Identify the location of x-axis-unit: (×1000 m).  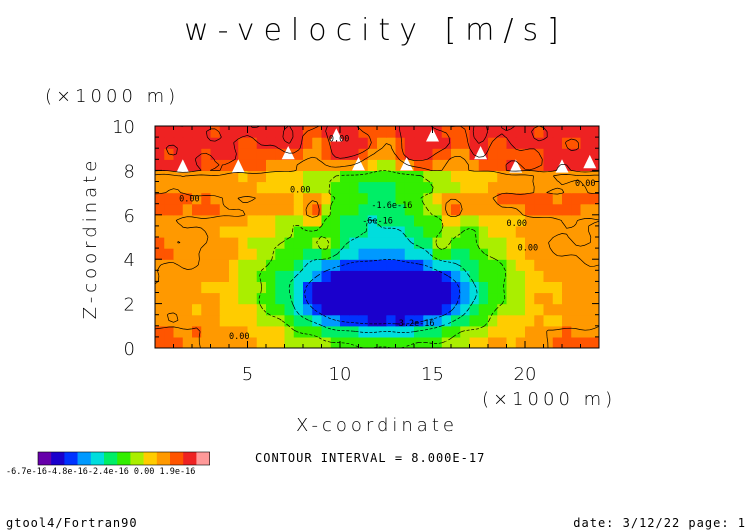
(549, 399).